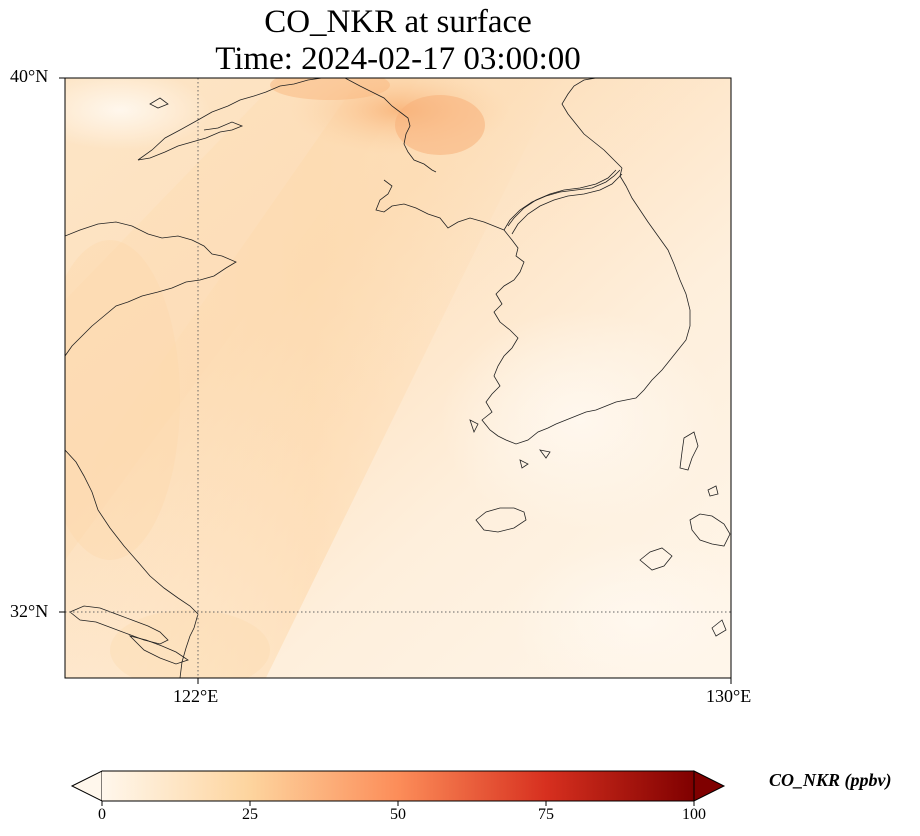 This screenshot has width=920, height=836. Describe the element at coordinates (694, 814) in the screenshot. I see `colorbar-tick-100: 100` at that location.